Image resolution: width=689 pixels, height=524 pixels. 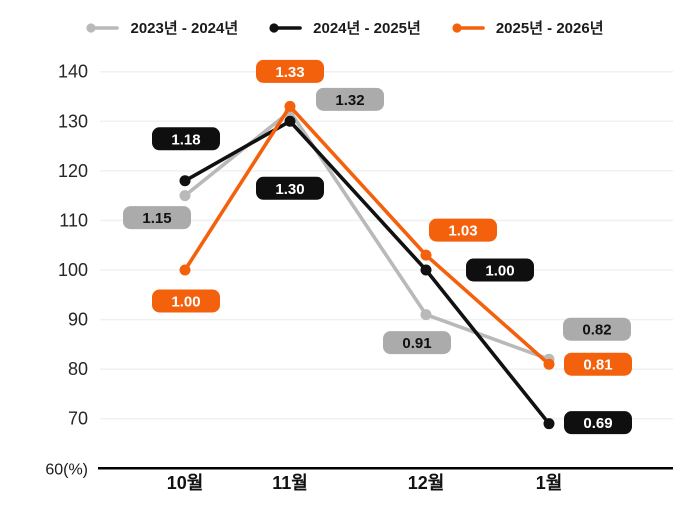 I want to click on y-tick-label: 70, so click(x=78, y=419).